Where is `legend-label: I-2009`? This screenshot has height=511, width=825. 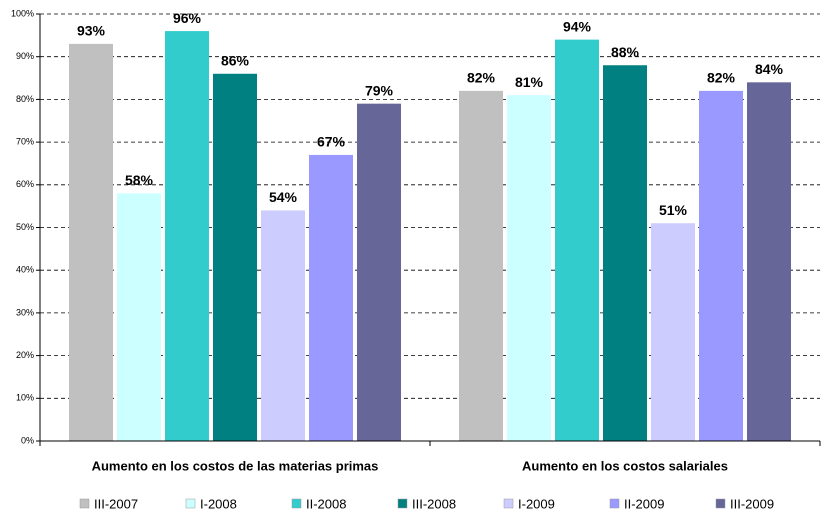 legend-label: I-2009 is located at coordinates (536, 503).